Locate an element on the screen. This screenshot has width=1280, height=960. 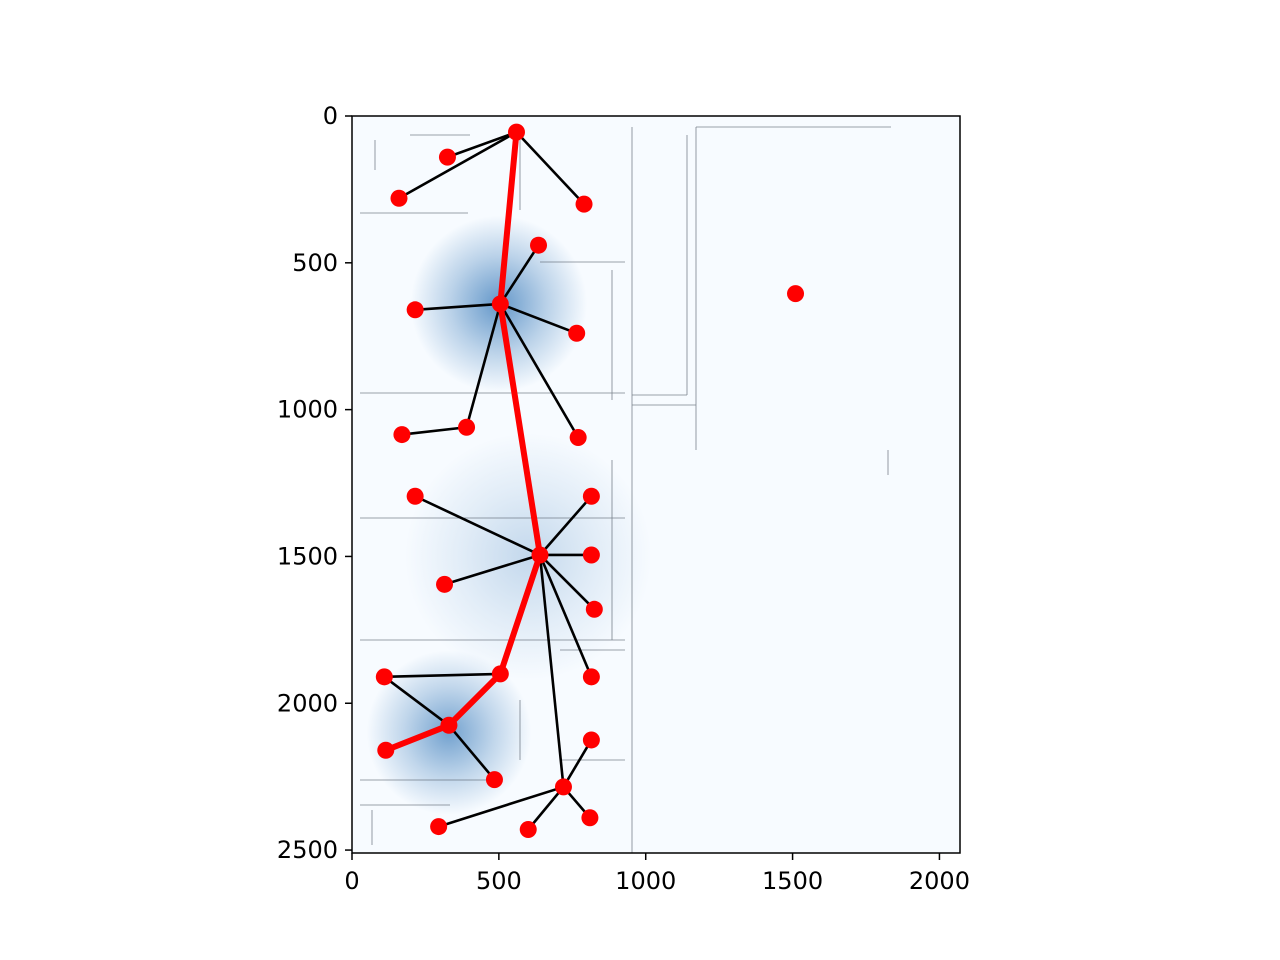
x-axis: 0 500 1000 1500 2000 is located at coordinates (657, 874).